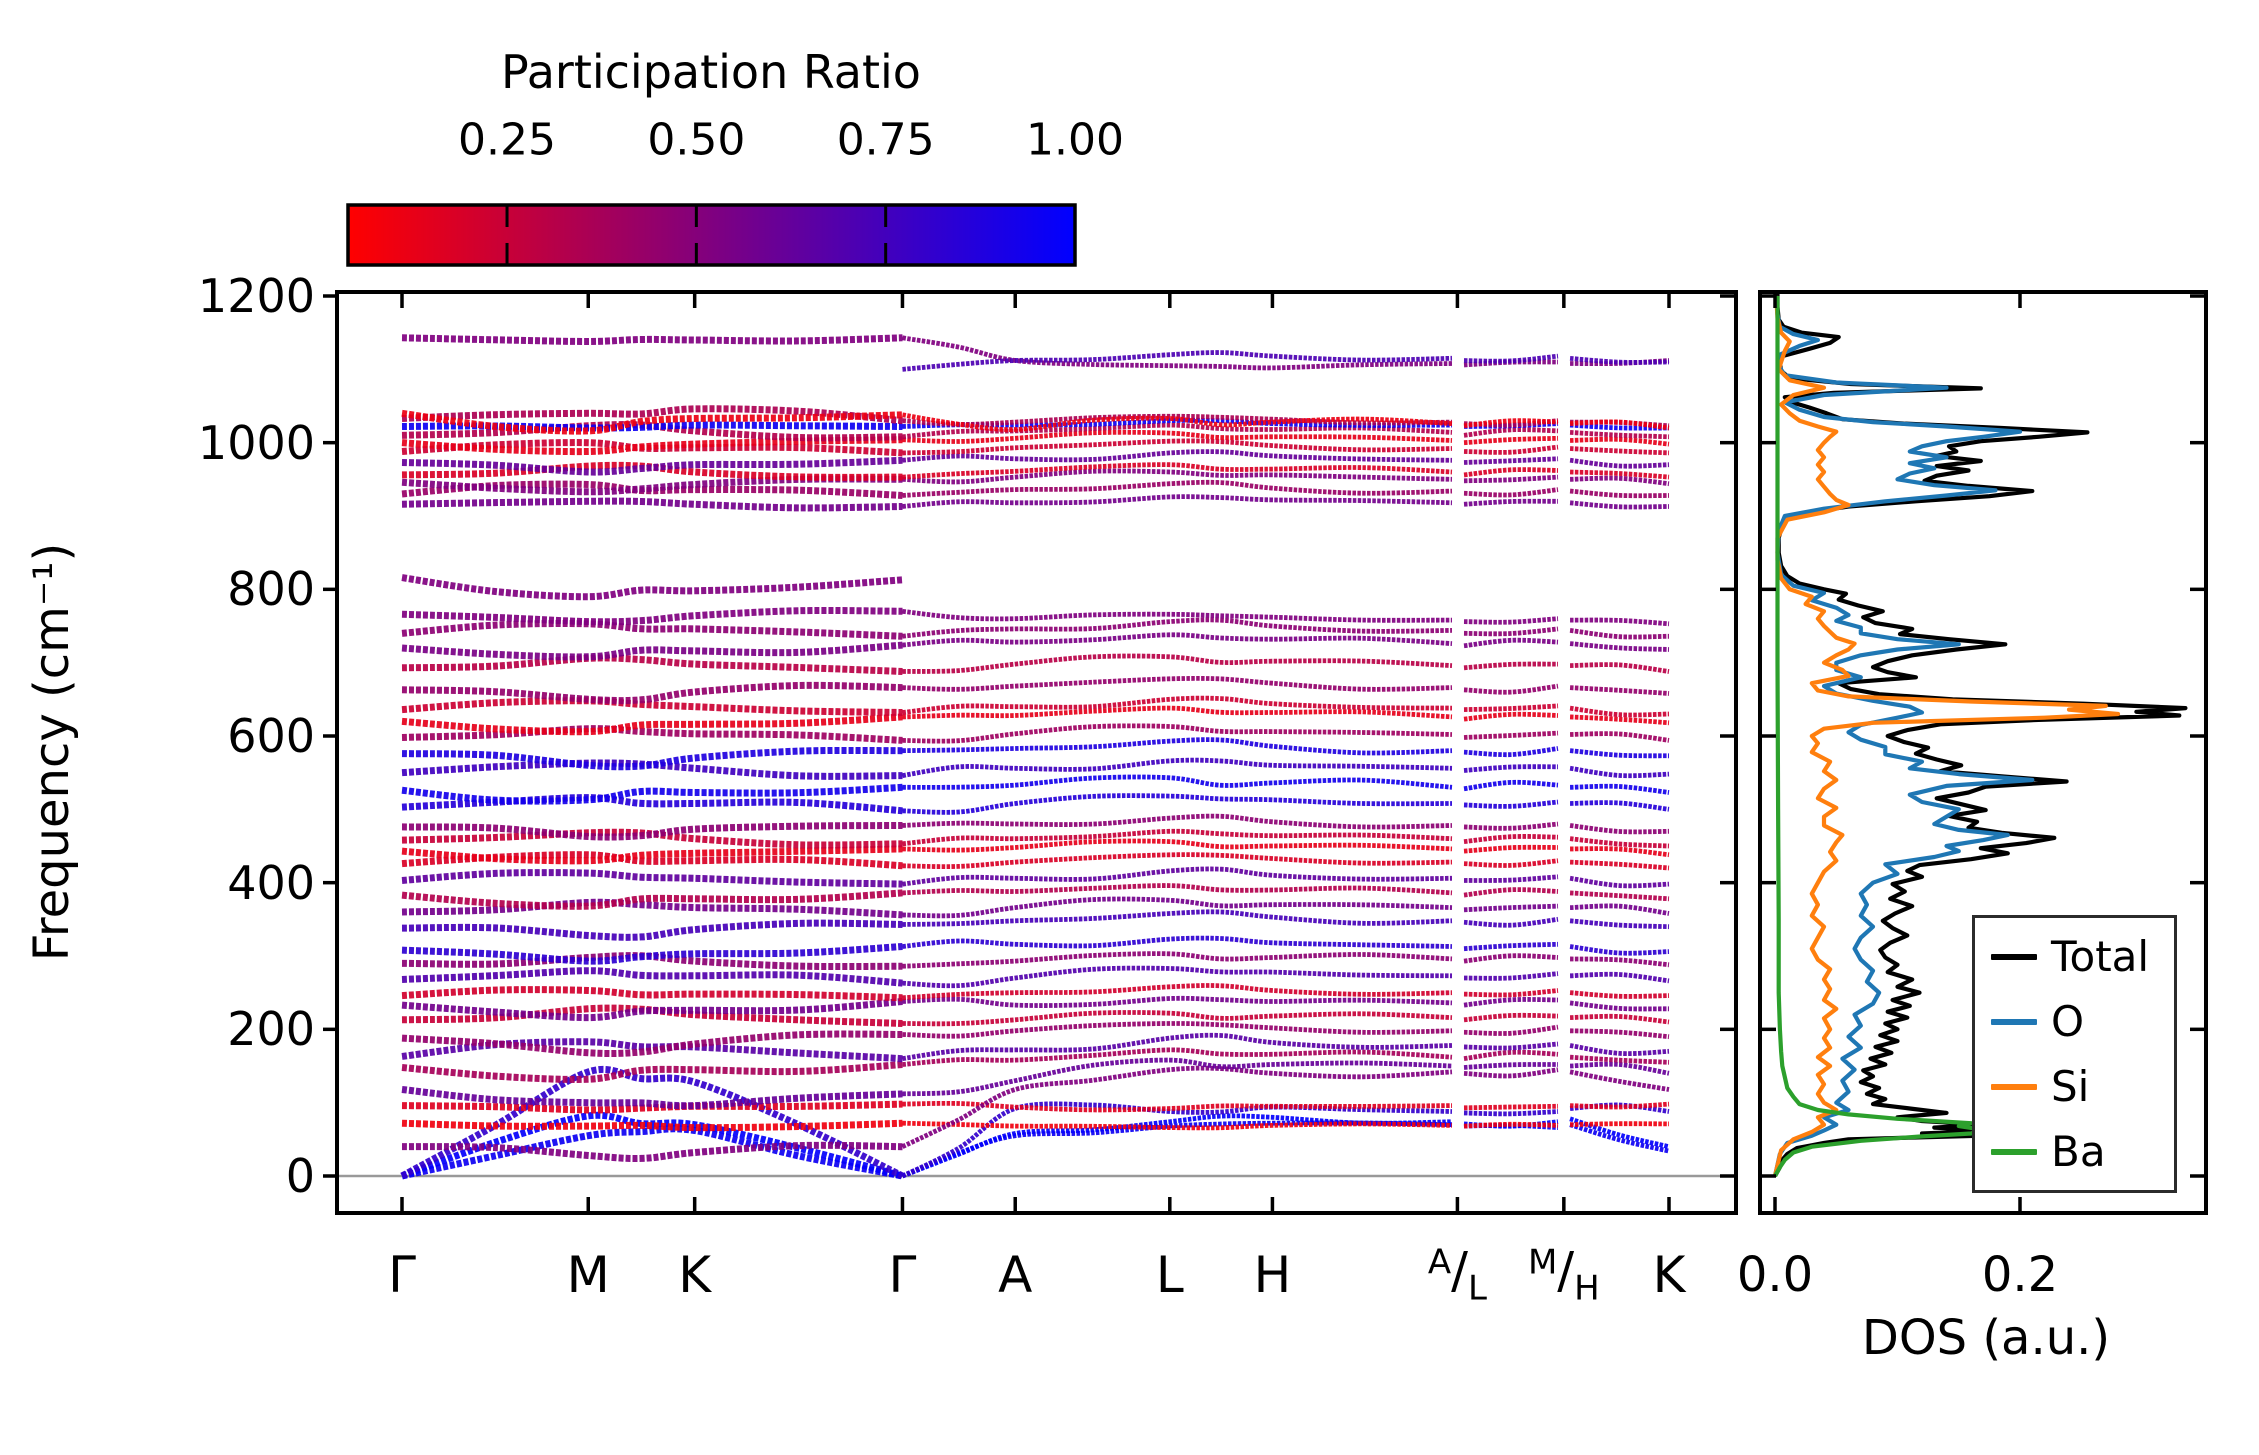  What do you see at coordinates (271, 736) in the screenshot?
I see `y-tick-label: 600` at bounding box center [271, 736].